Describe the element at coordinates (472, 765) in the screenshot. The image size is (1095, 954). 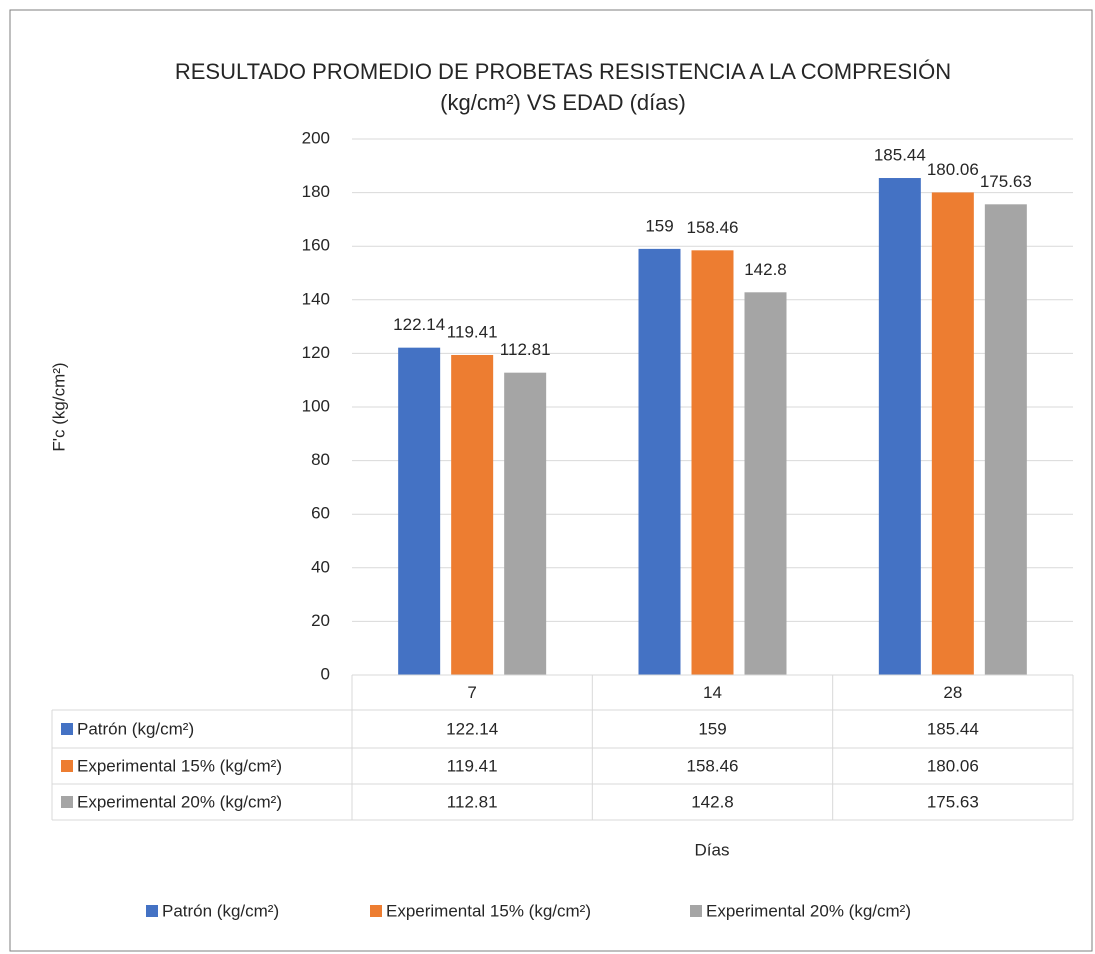
I see `table-cell: 119.41` at that location.